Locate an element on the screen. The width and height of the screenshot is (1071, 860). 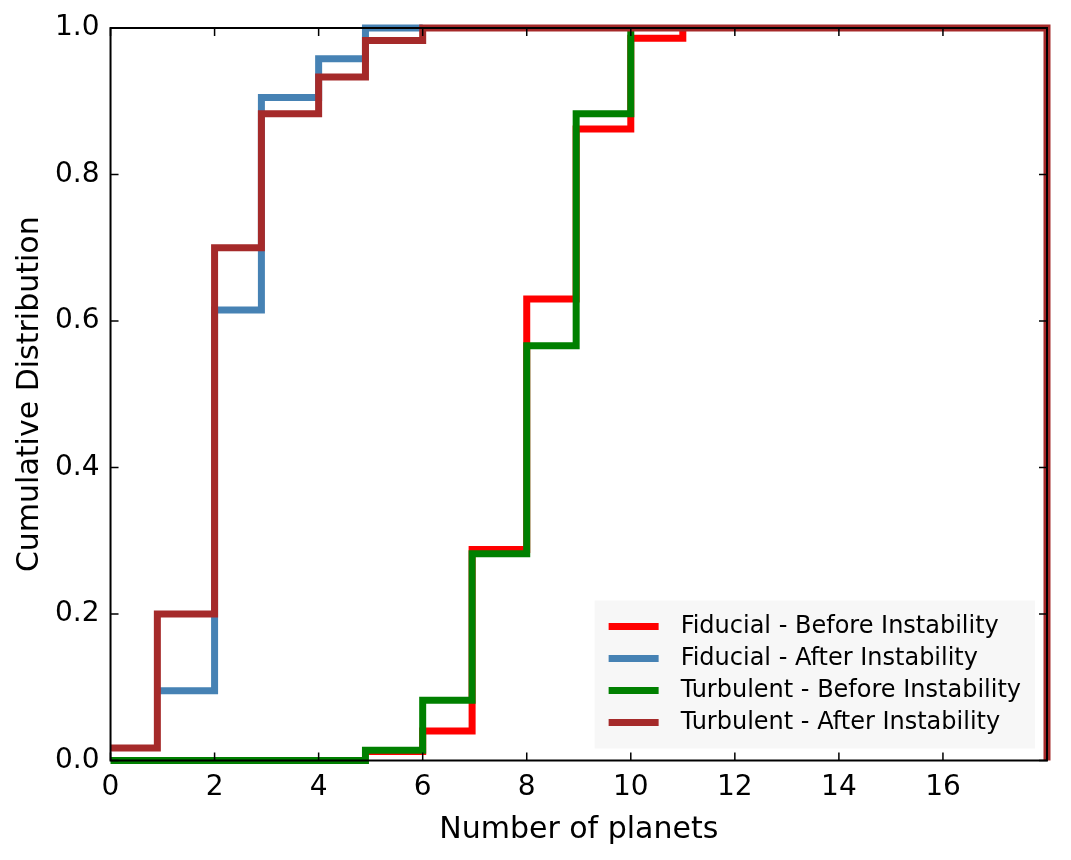
x-tick-label: 6 is located at coordinates (422, 786).